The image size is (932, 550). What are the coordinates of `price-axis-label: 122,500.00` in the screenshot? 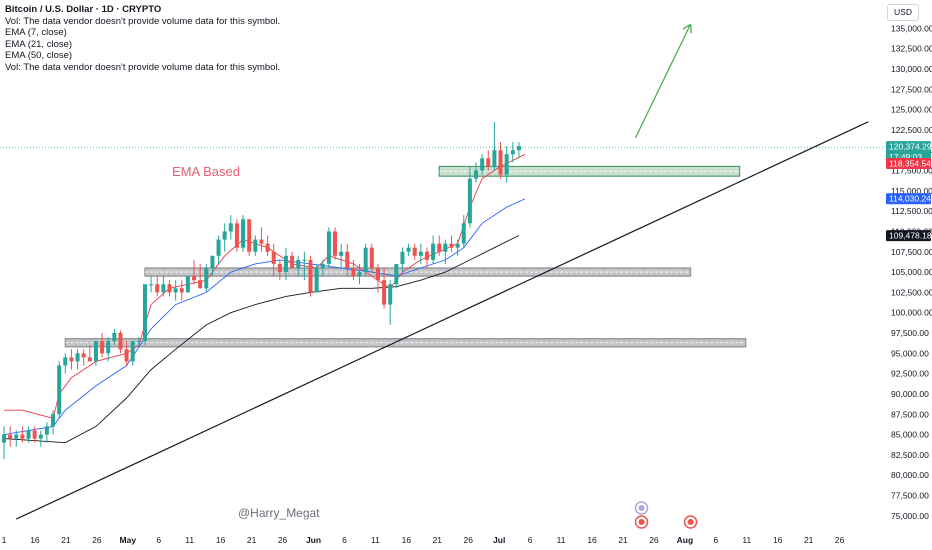 It's located at (911, 130).